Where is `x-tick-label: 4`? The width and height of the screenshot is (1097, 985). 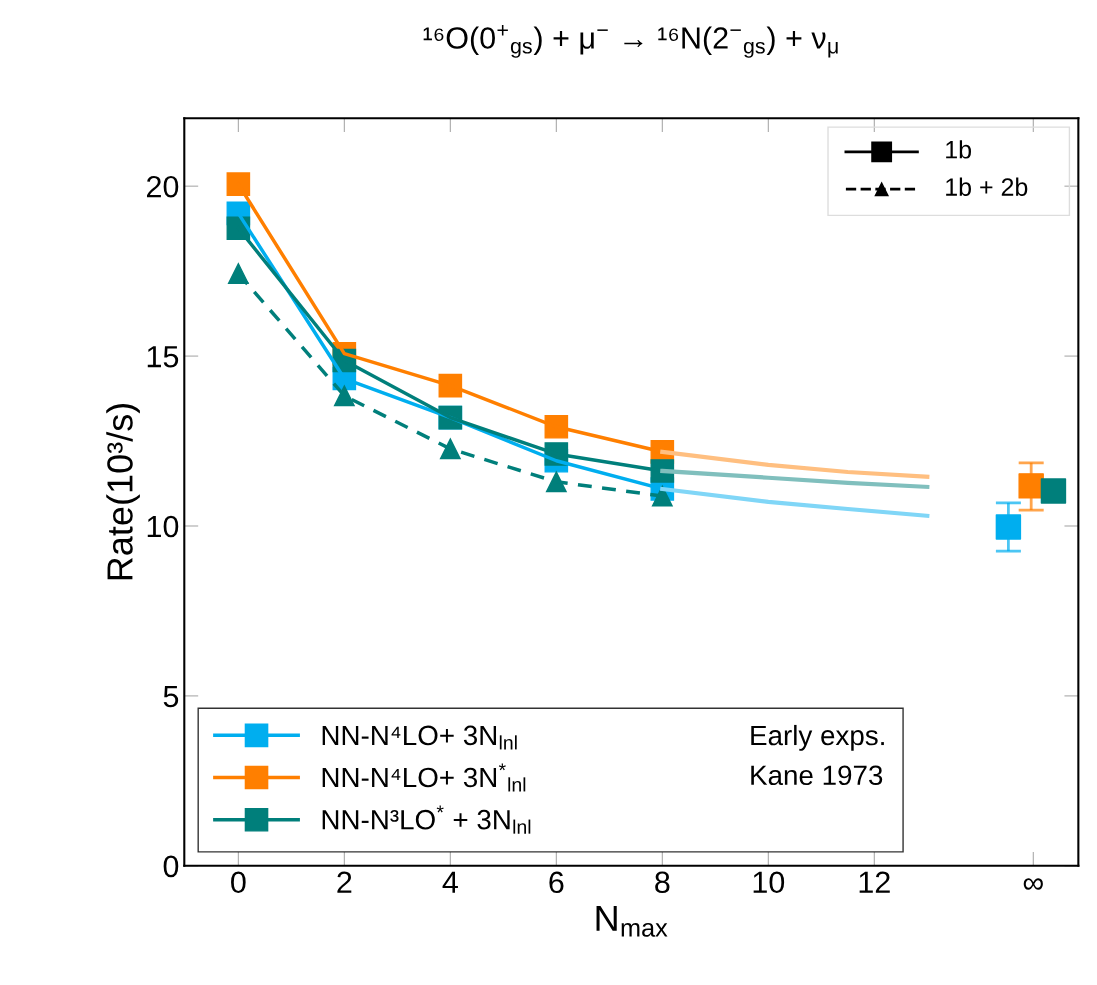 x-tick-label: 4 is located at coordinates (450, 882).